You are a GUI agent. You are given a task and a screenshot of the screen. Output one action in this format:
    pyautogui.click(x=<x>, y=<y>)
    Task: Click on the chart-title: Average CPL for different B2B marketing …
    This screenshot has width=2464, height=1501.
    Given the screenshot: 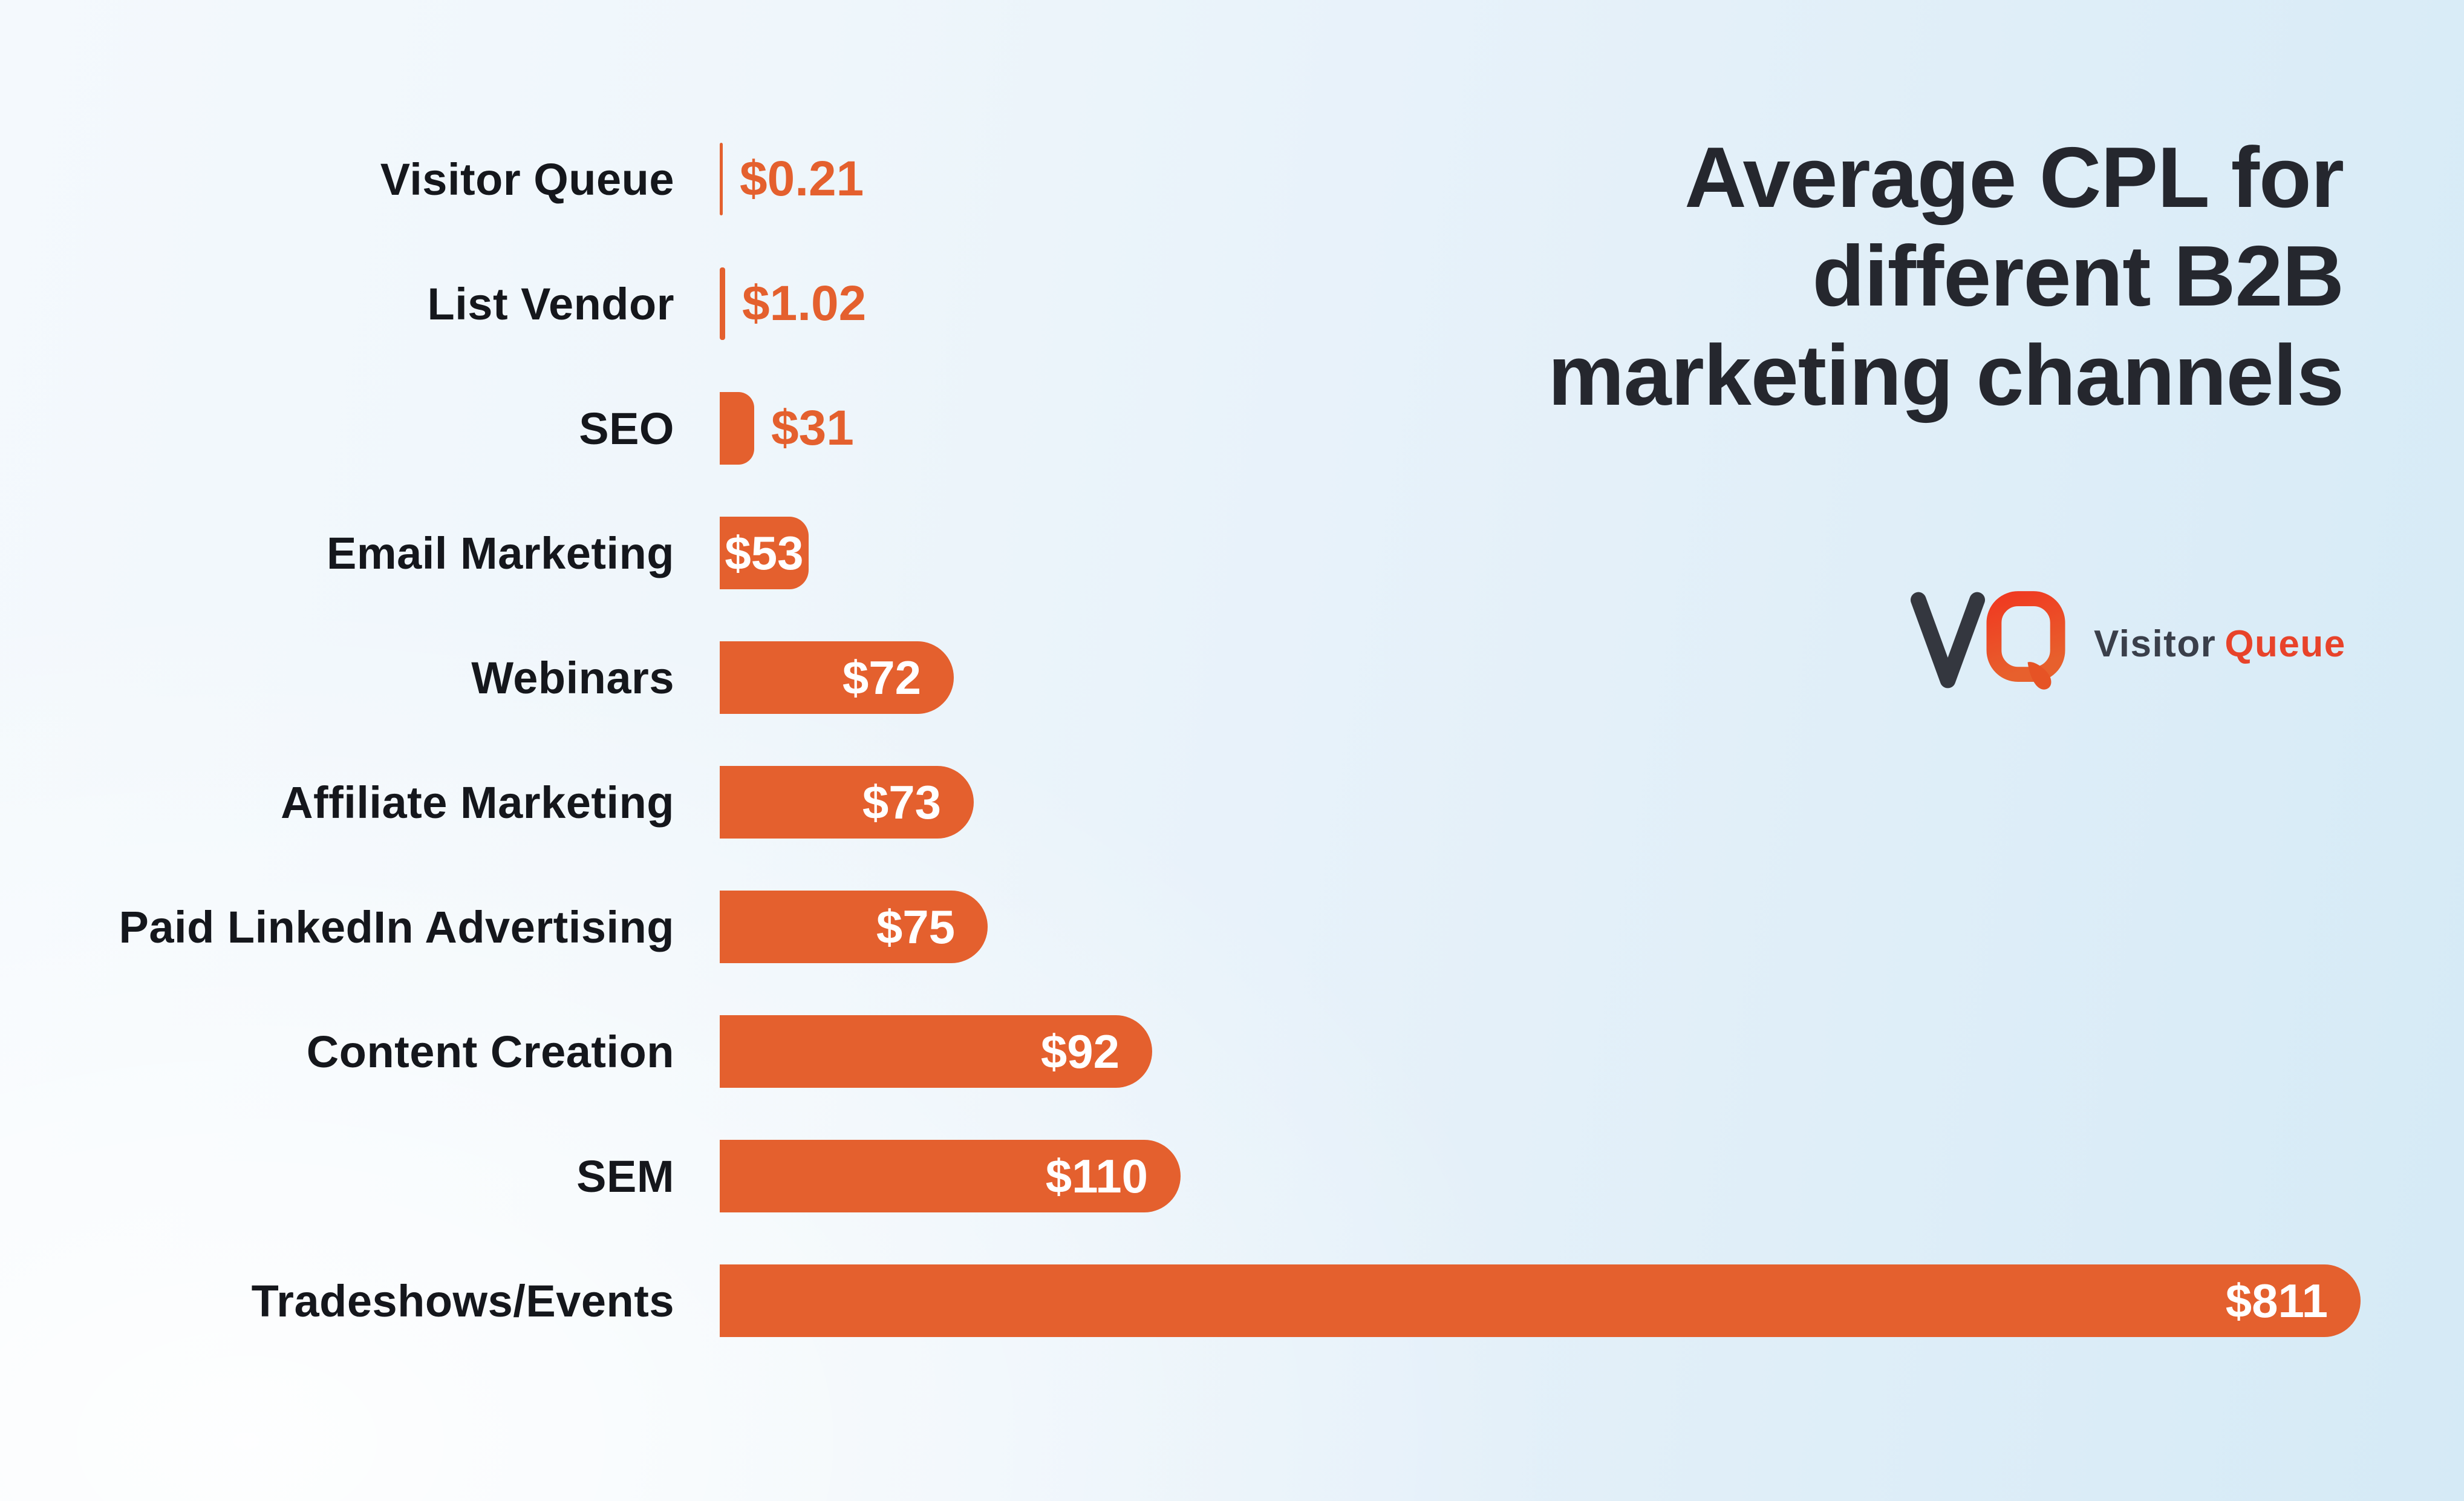 What is the action you would take?
    pyautogui.click(x=1946, y=276)
    